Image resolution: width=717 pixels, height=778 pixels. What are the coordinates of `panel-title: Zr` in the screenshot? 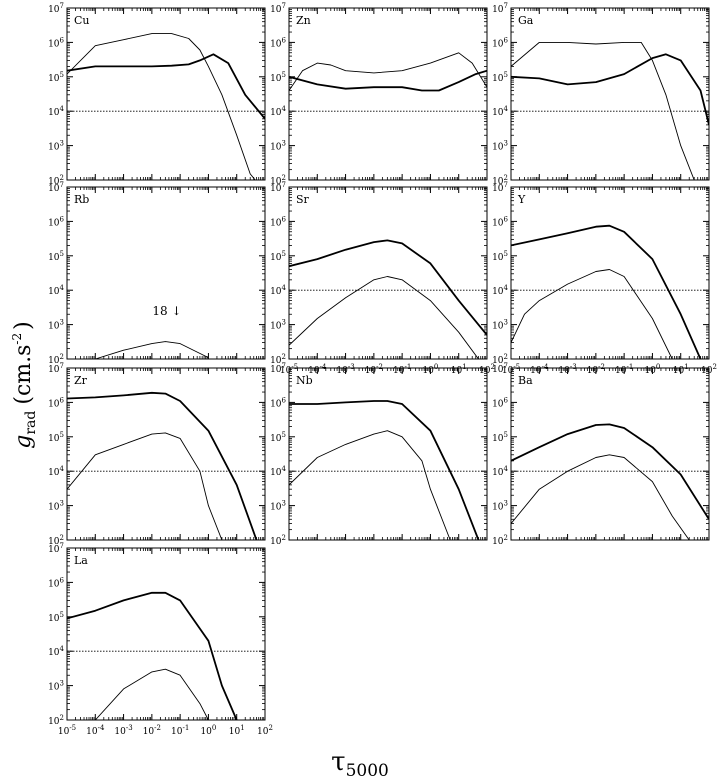 It's located at (81, 380).